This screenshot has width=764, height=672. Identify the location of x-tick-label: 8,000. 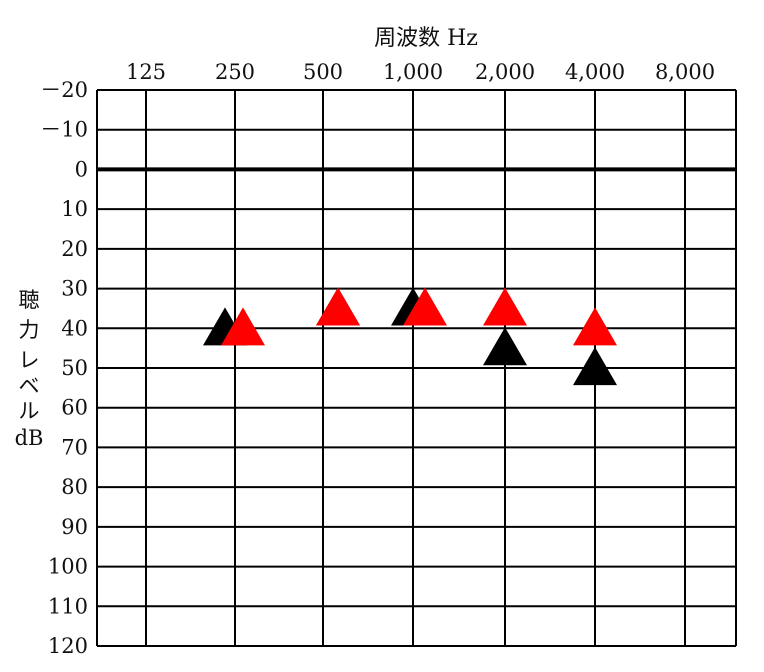
(685, 72).